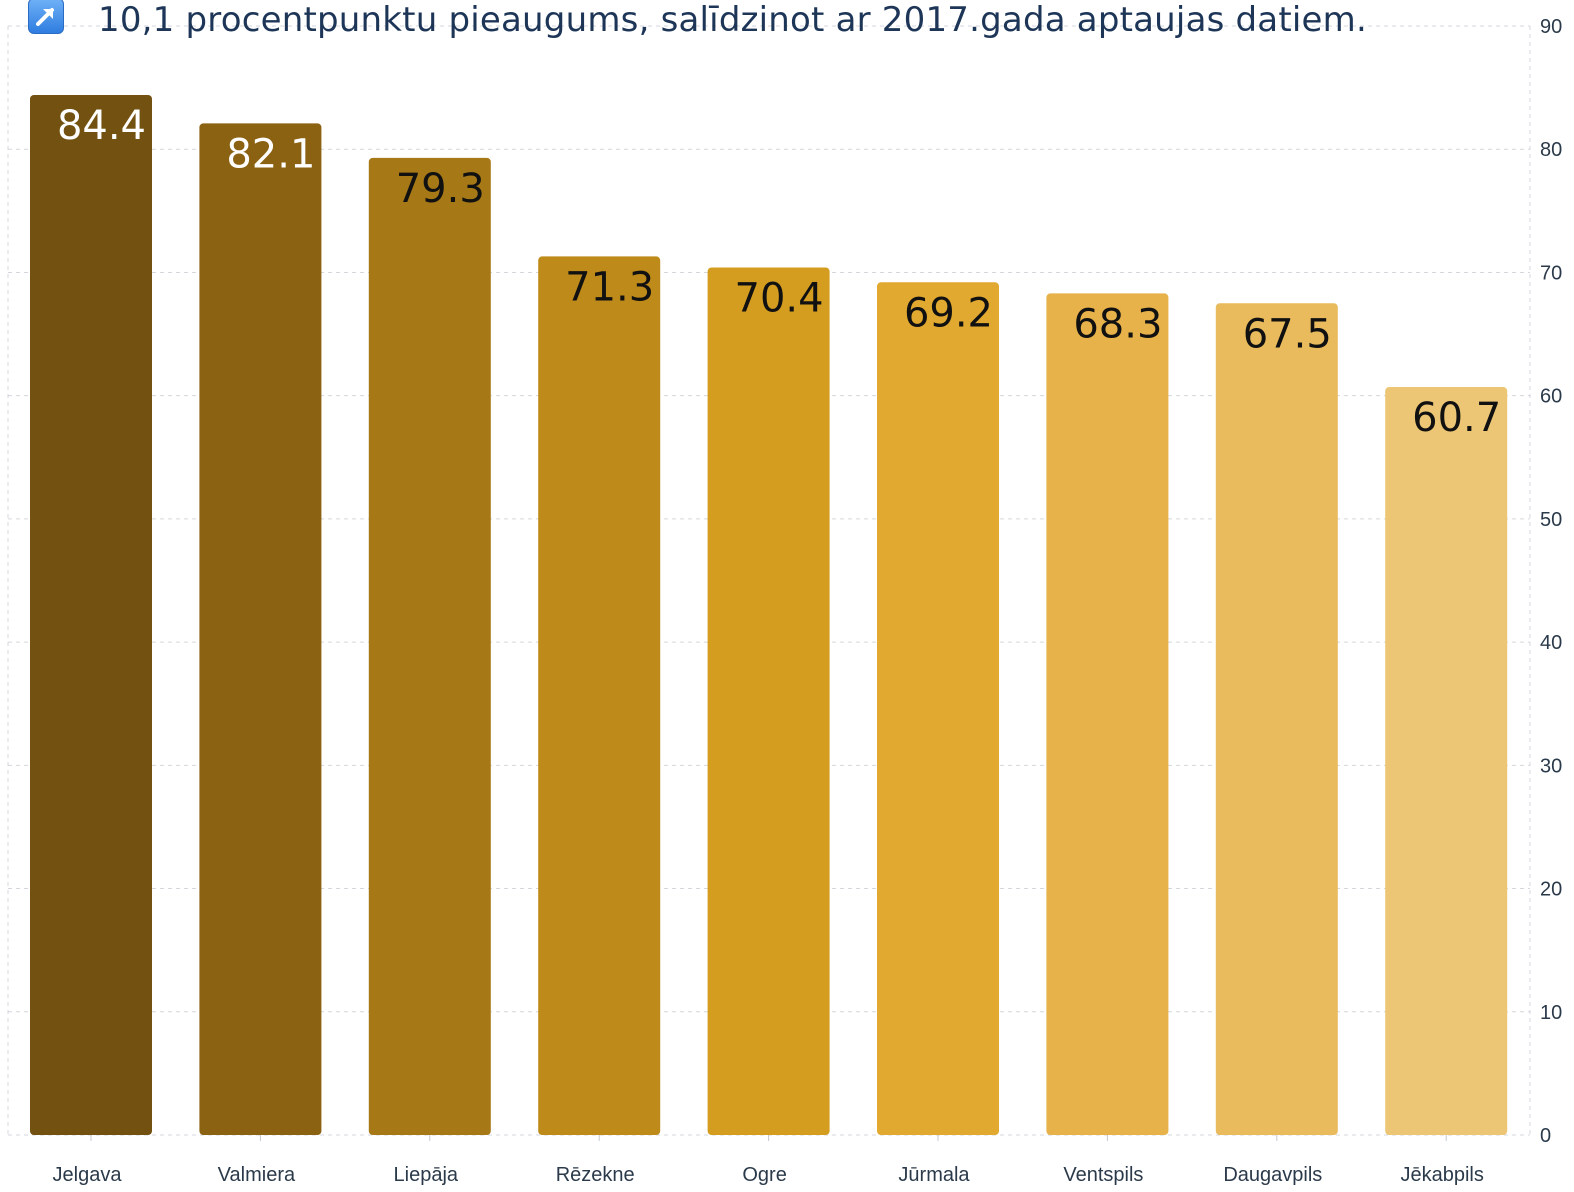  I want to click on data-label: 70.4, so click(779, 299).